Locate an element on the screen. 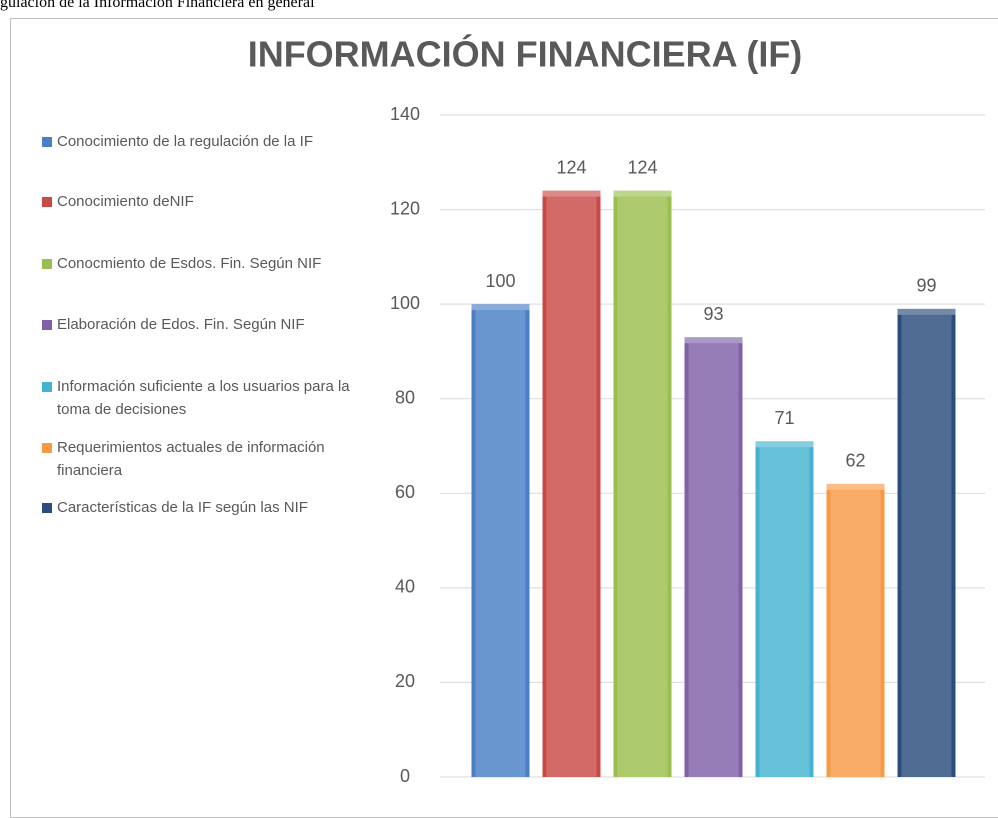  data-label: 100 is located at coordinates (500, 281).